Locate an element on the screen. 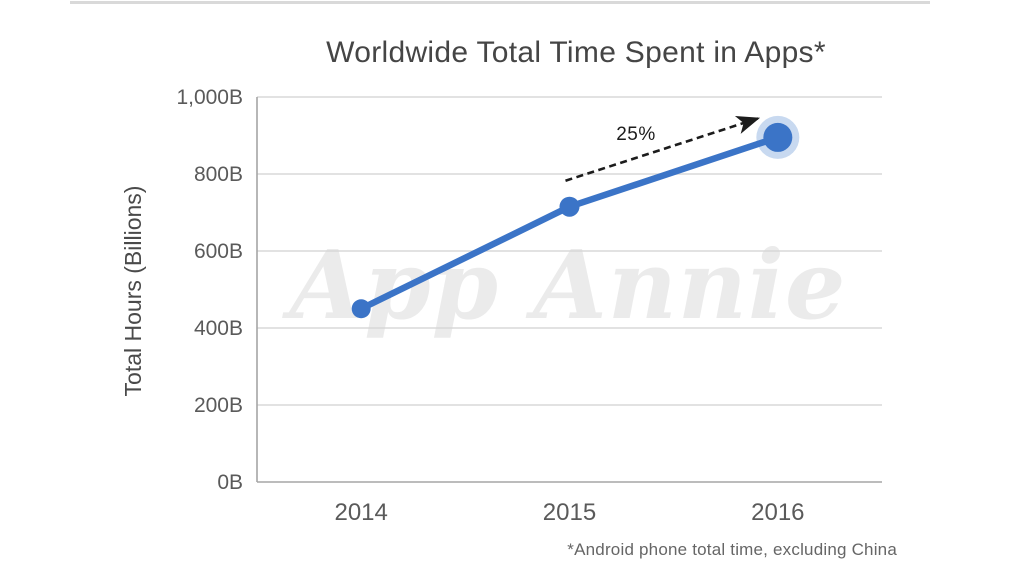  y-axis-title: Total Hours (Billions) is located at coordinates (133, 291).